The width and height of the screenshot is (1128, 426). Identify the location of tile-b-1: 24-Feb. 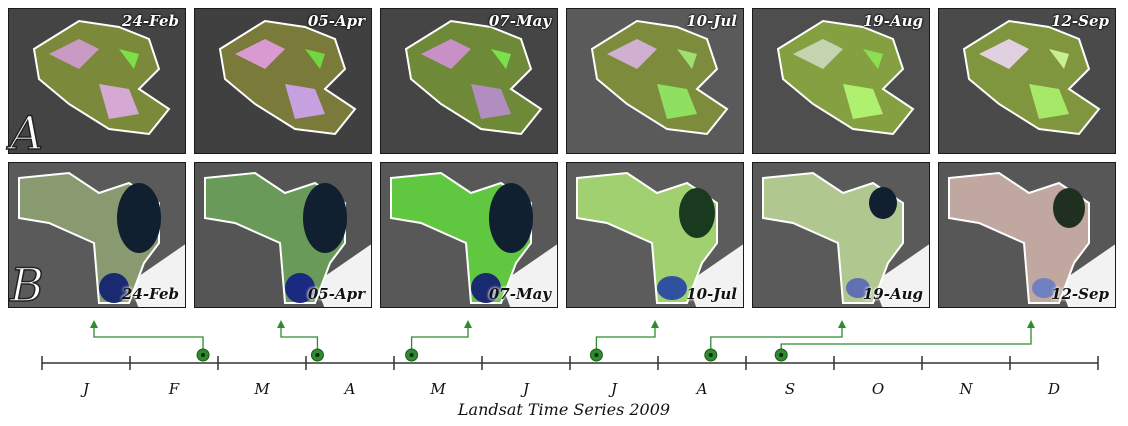
(97, 235).